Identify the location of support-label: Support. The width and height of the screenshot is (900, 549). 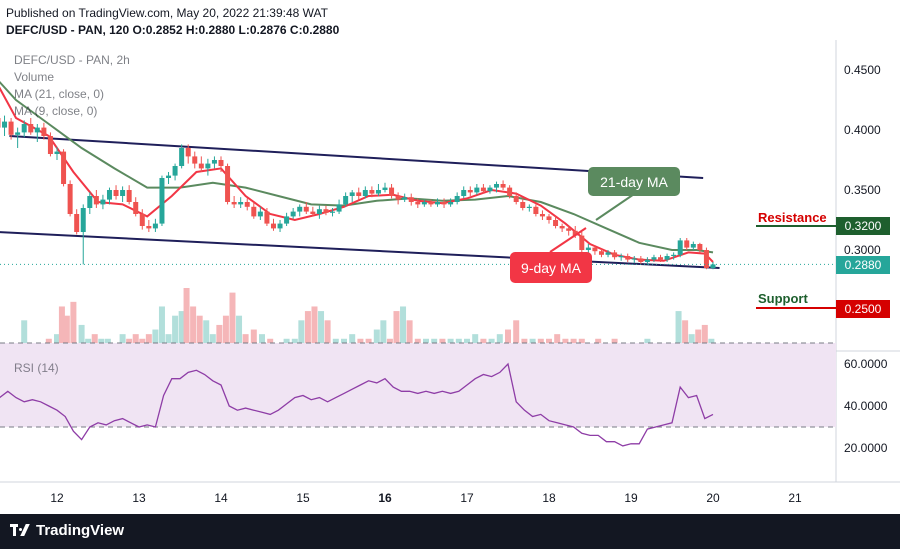
(783, 298).